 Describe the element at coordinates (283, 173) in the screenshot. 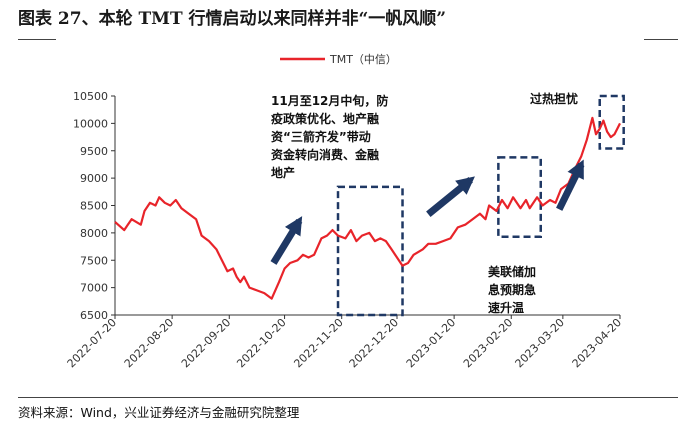

I see `annotation-policy-line: 地产` at that location.